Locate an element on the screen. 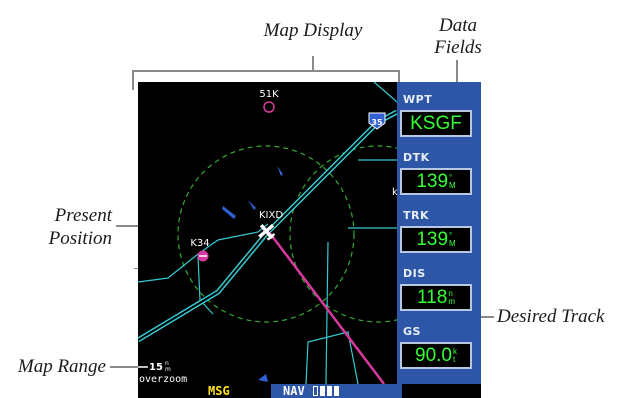 Image resolution: width=619 pixels, height=398 pixels. field-label: TRK is located at coordinates (416, 215).